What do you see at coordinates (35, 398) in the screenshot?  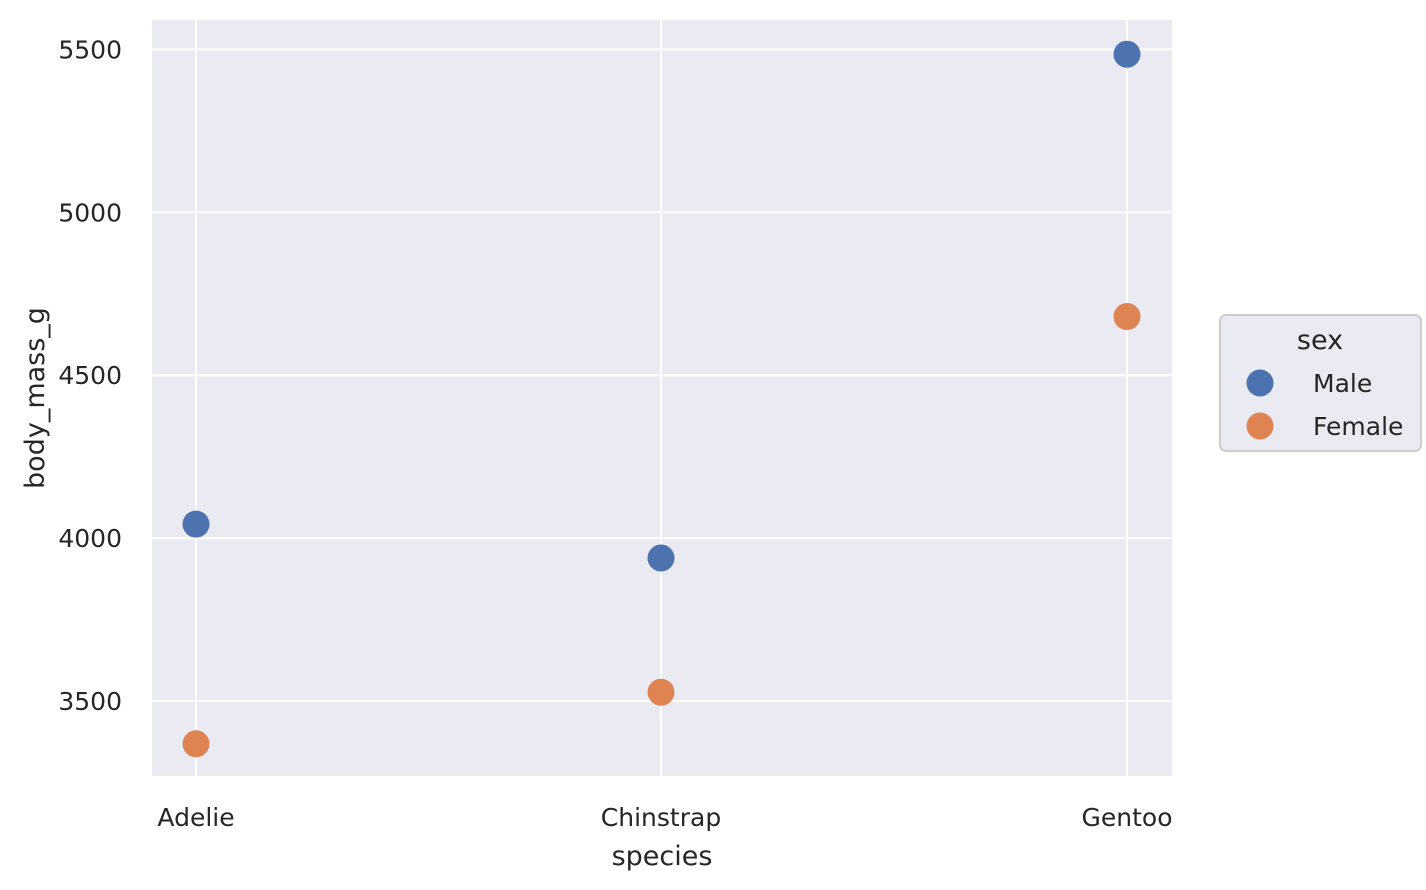 I see `y-axis-title: body_mass_g` at bounding box center [35, 398].